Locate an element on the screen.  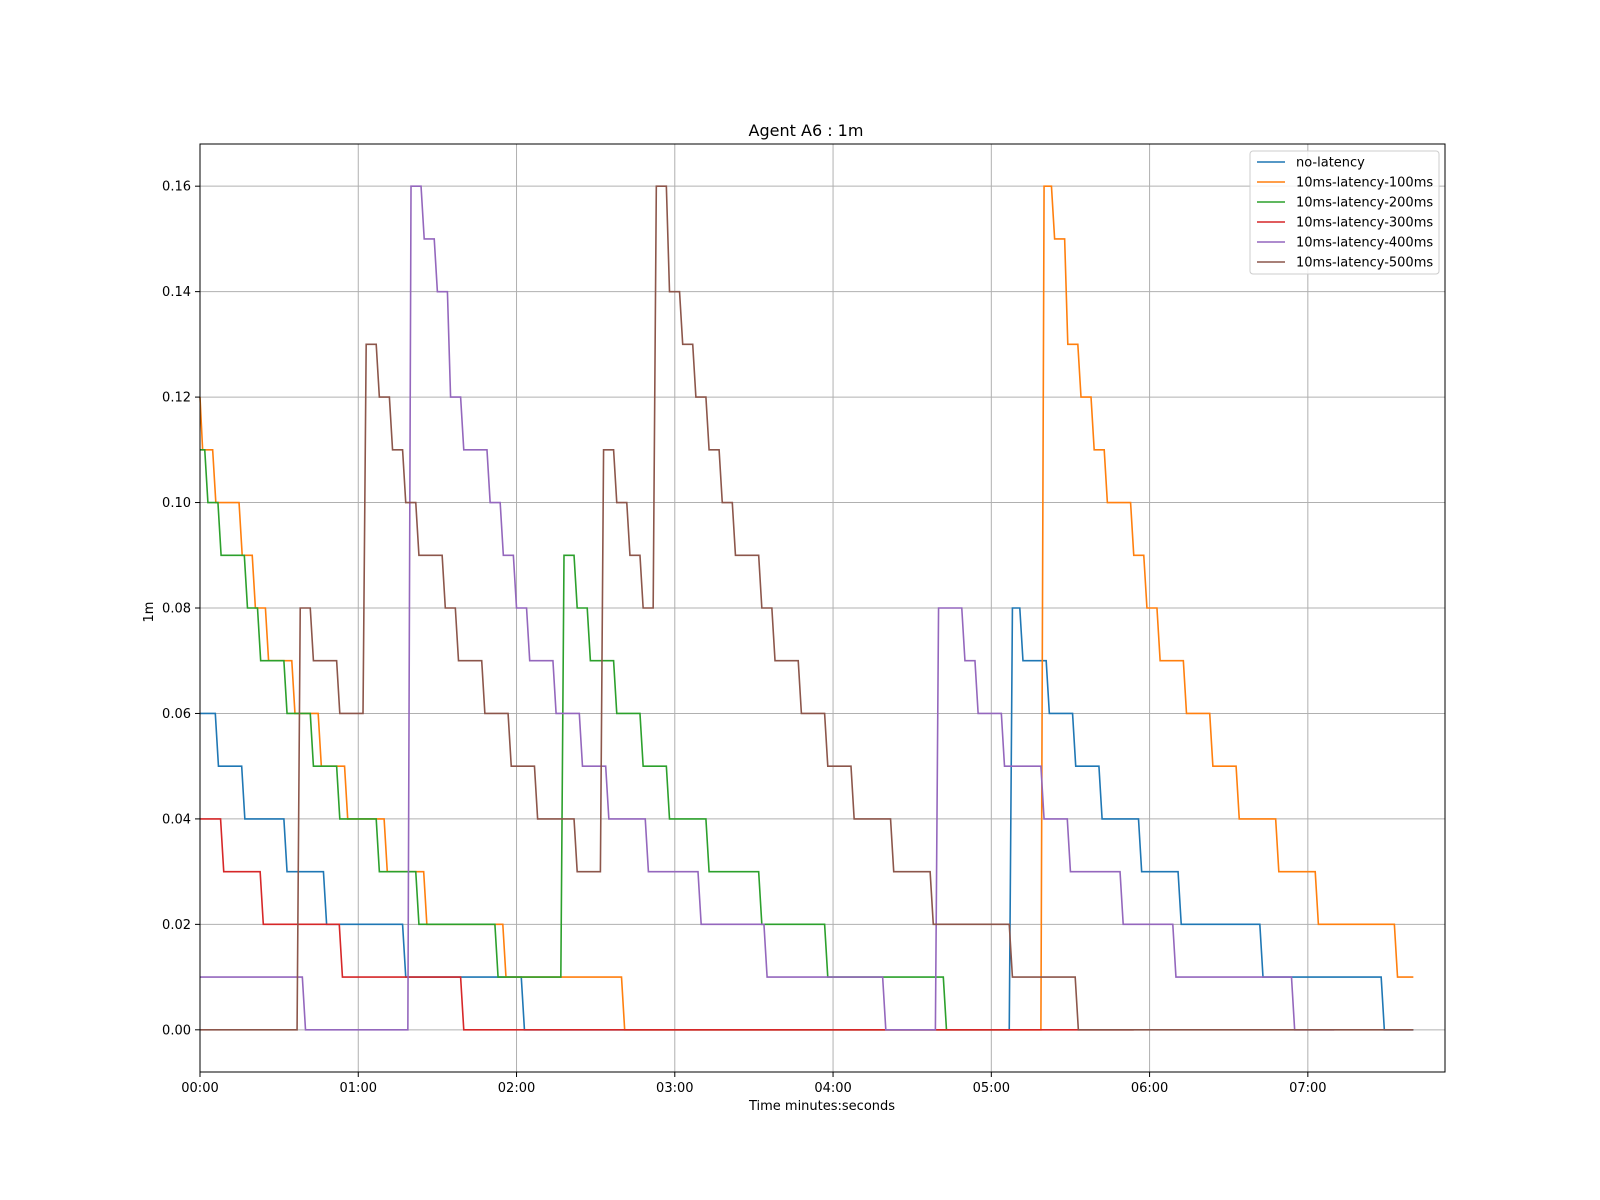
x-tick-label: 02:00 is located at coordinates (516, 1088).